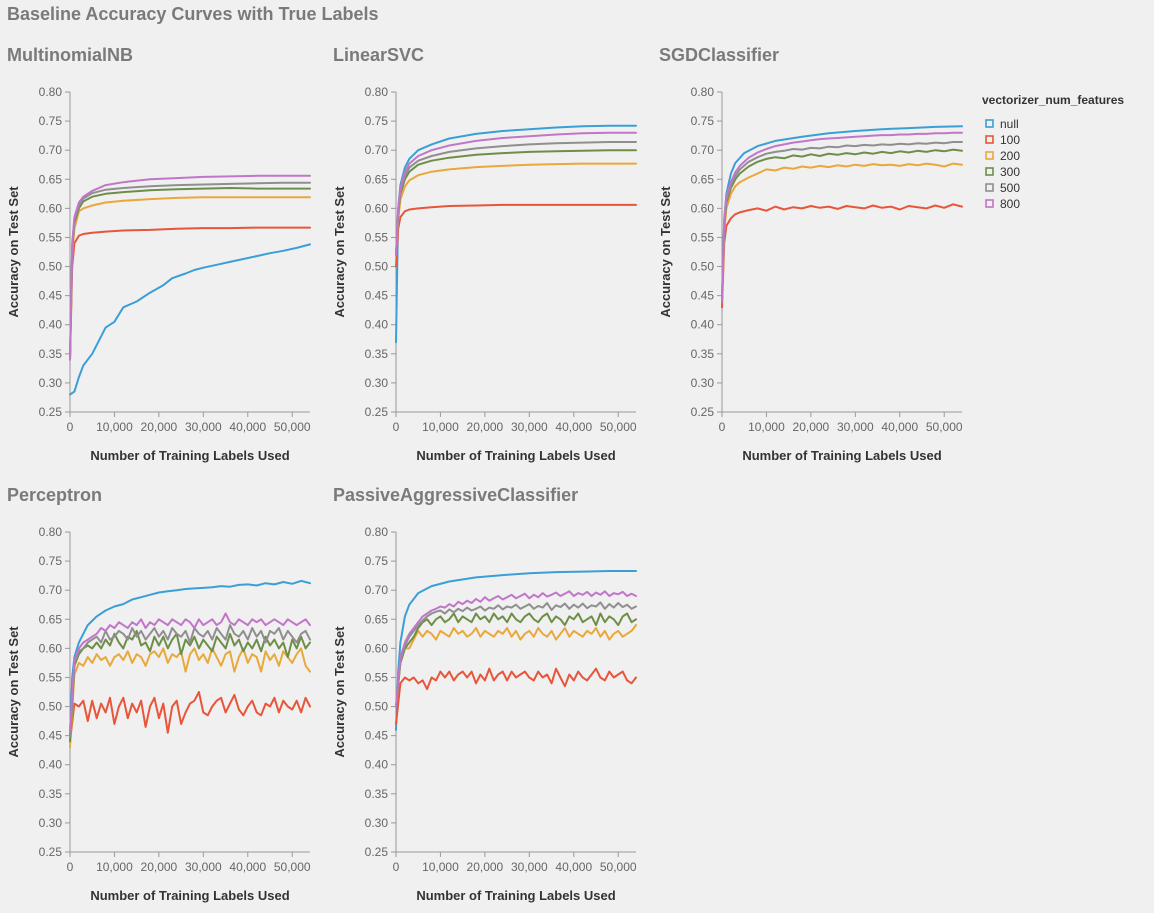  What do you see at coordinates (1002, 124) in the screenshot?
I see `legend-item: null` at bounding box center [1002, 124].